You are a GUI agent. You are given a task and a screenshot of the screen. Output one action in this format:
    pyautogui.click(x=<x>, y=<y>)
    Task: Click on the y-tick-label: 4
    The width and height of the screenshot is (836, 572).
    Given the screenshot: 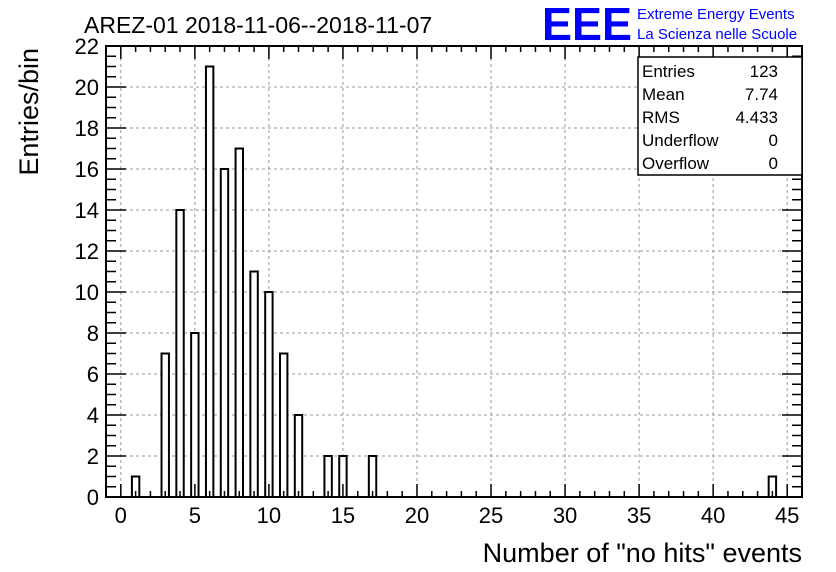 What is the action you would take?
    pyautogui.click(x=93, y=415)
    